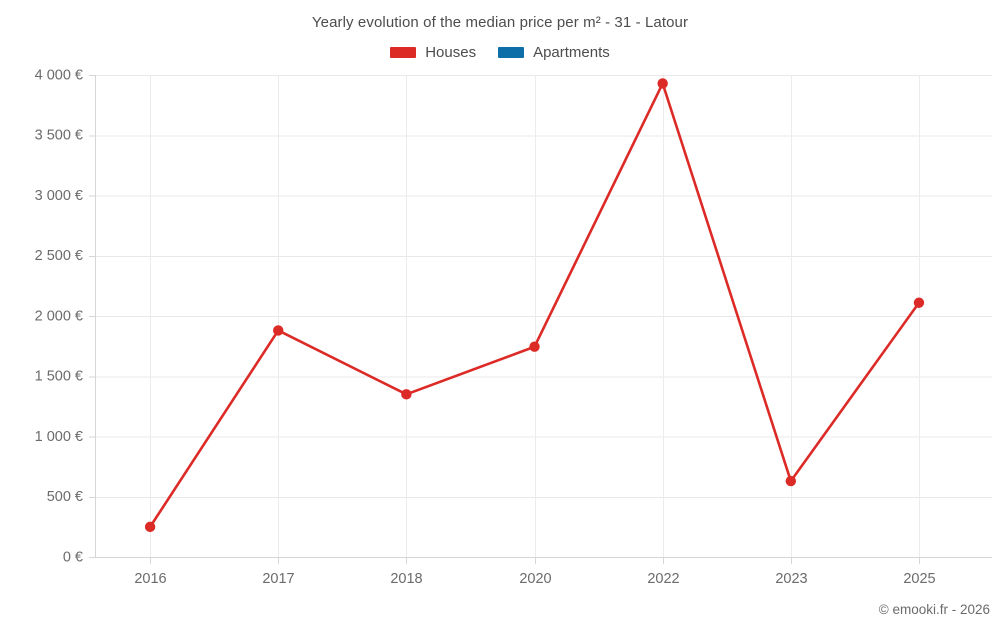 This screenshot has height=625, width=1000. I want to click on x-axis-tick-label: 2016, so click(150, 579).